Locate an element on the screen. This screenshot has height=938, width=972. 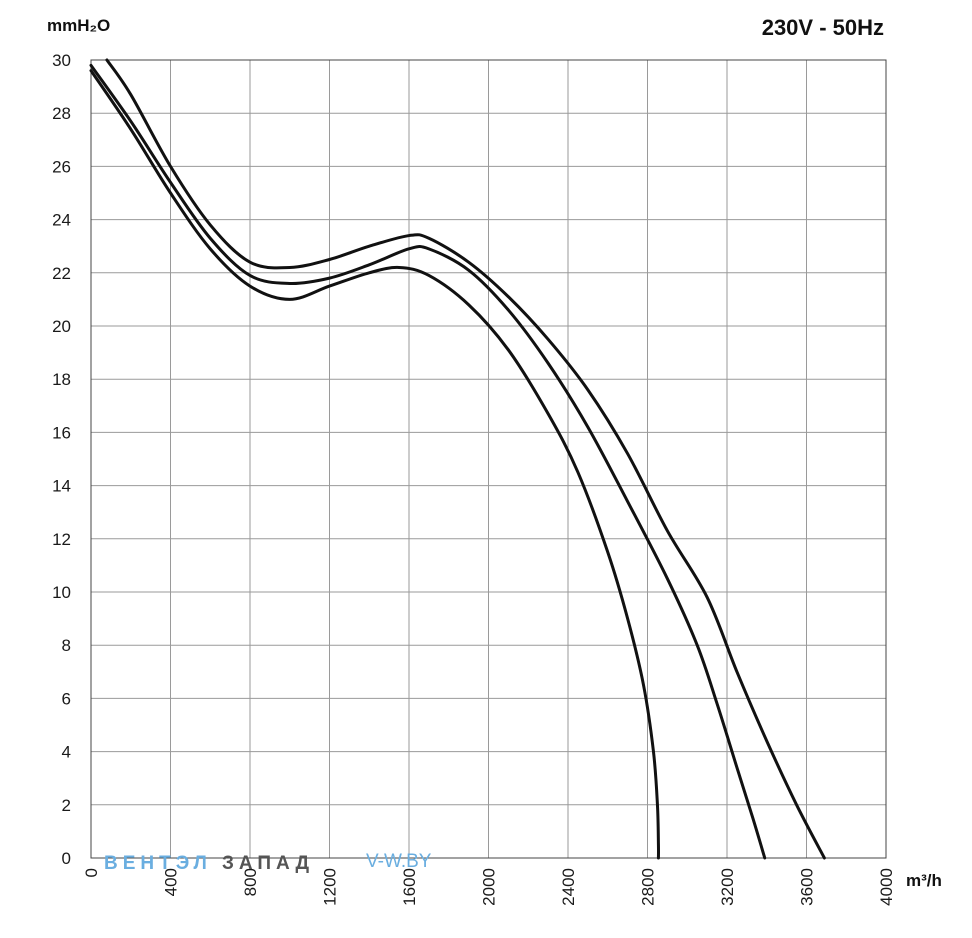
y-tick-label: 14 is located at coordinates (61, 486).